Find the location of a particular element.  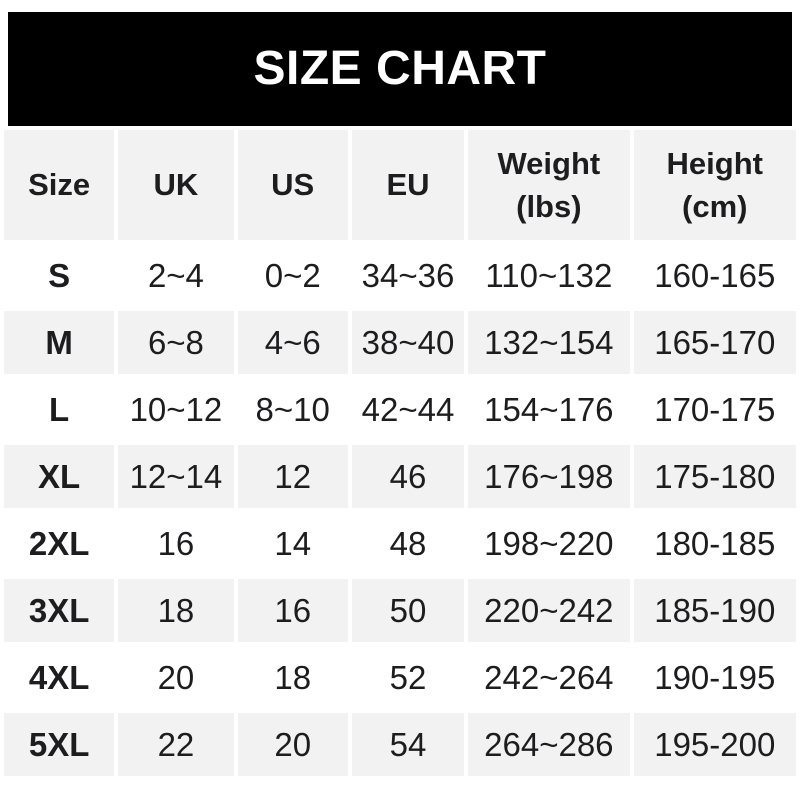

weight-cell: 154~176 is located at coordinates (549, 409).